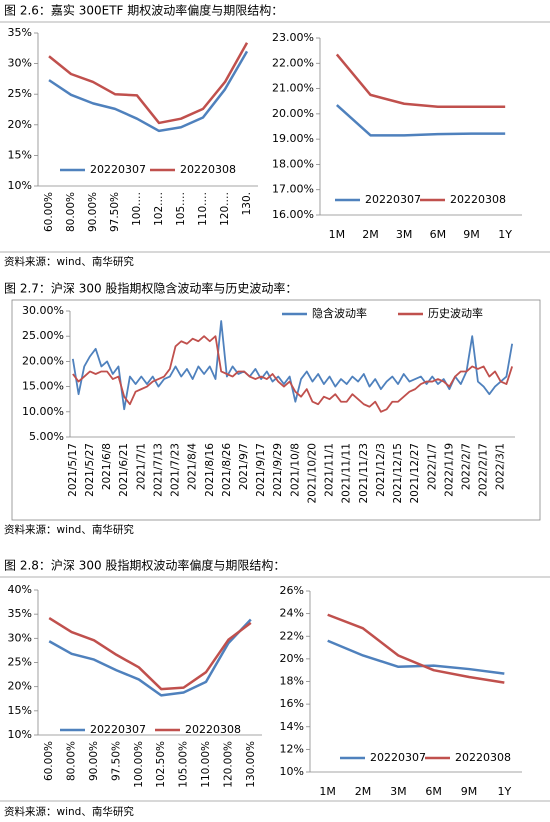 The height and width of the screenshot is (822, 550). Describe the element at coordinates (161, 764) in the screenshot. I see `x-tick-label: 102.50%` at that location.